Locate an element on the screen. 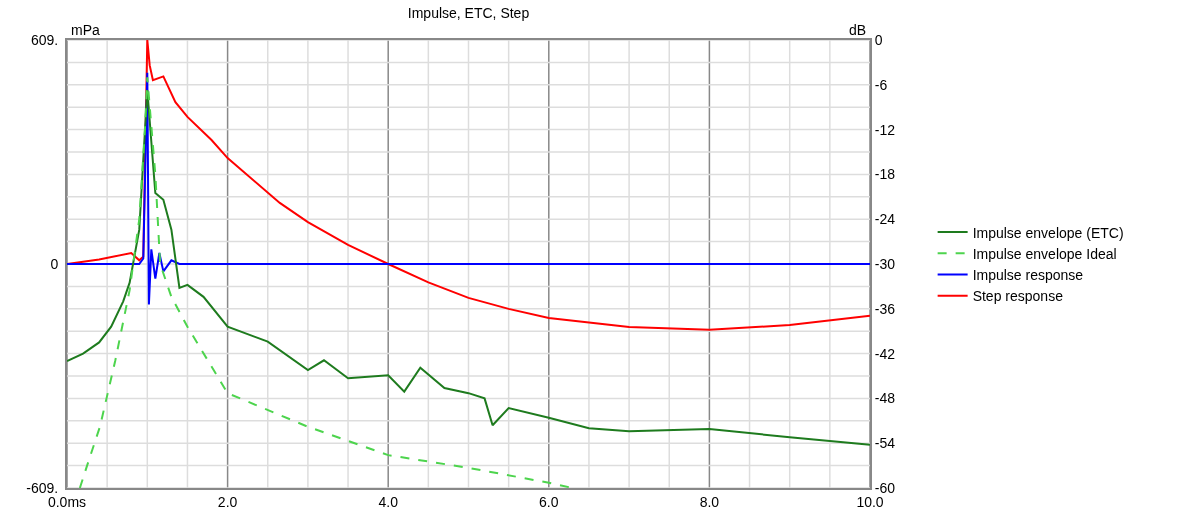 The height and width of the screenshot is (519, 1203). chart-title: Impulse, ETC, Step is located at coordinates (468, 12).